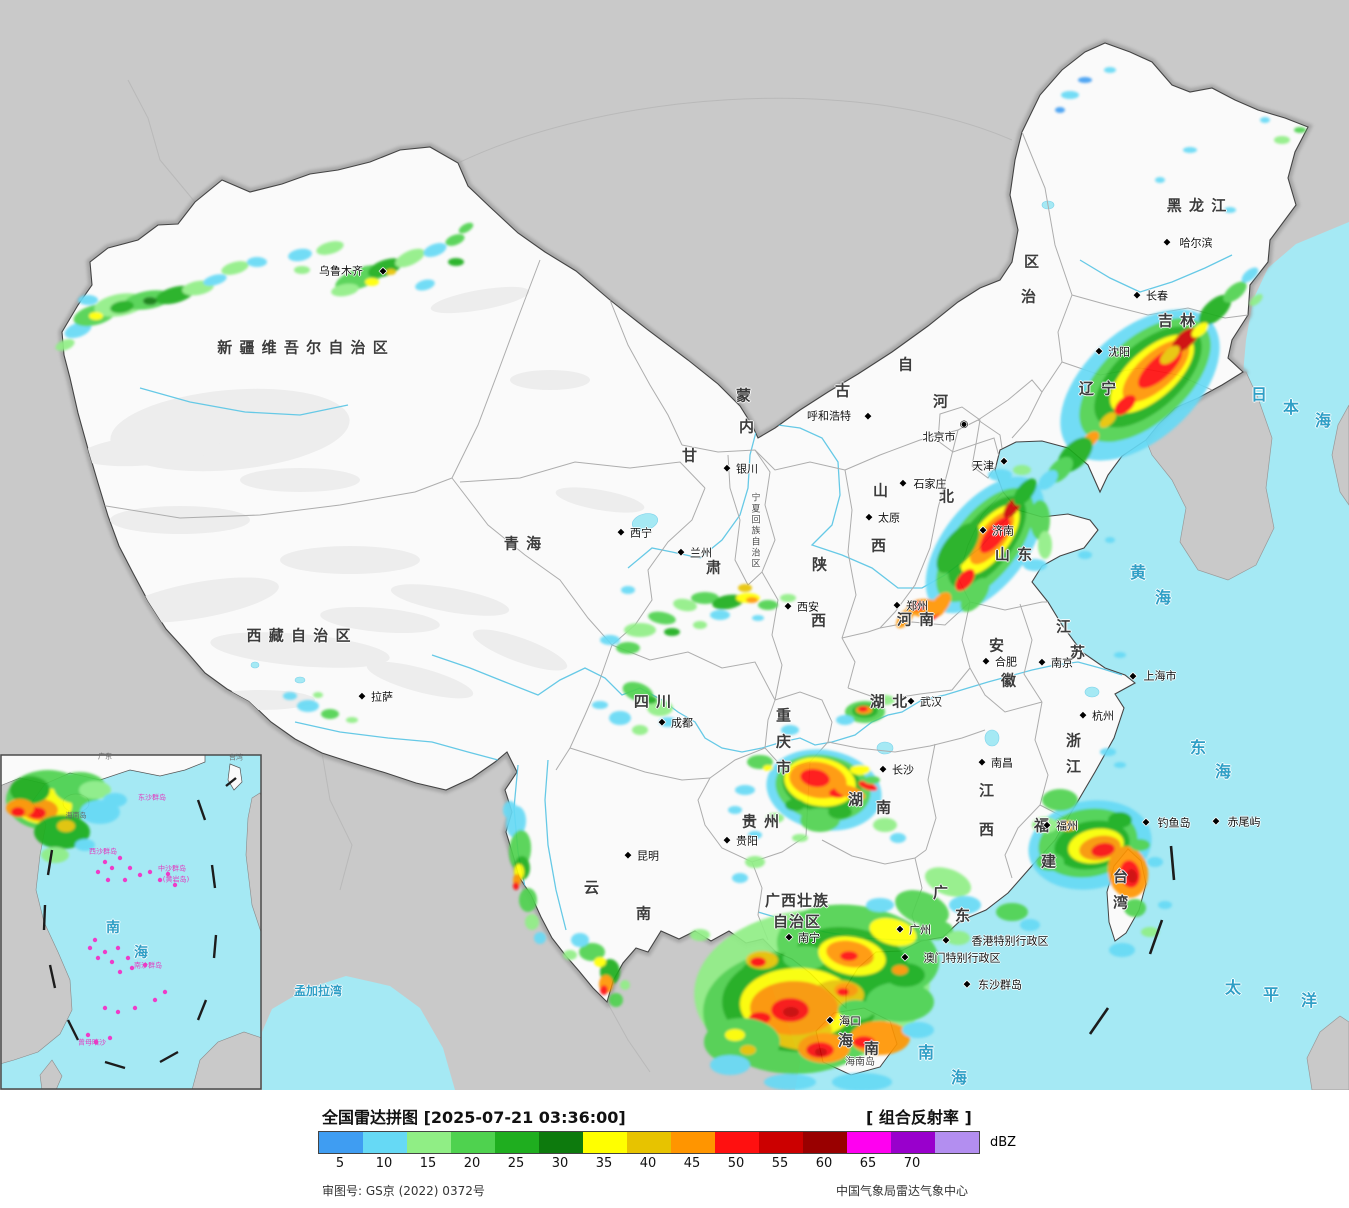 The image size is (1349, 1208). What do you see at coordinates (1132, 940) in the screenshot?
I see `nine-dash-line-main` at bounding box center [1132, 940].